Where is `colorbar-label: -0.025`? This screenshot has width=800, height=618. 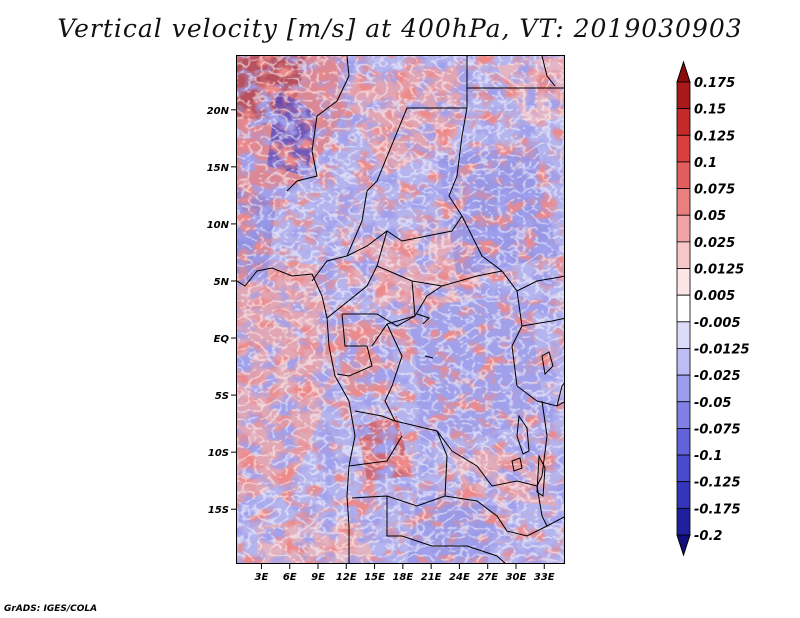 colorbar-label: -0.025 is located at coordinates (717, 376).